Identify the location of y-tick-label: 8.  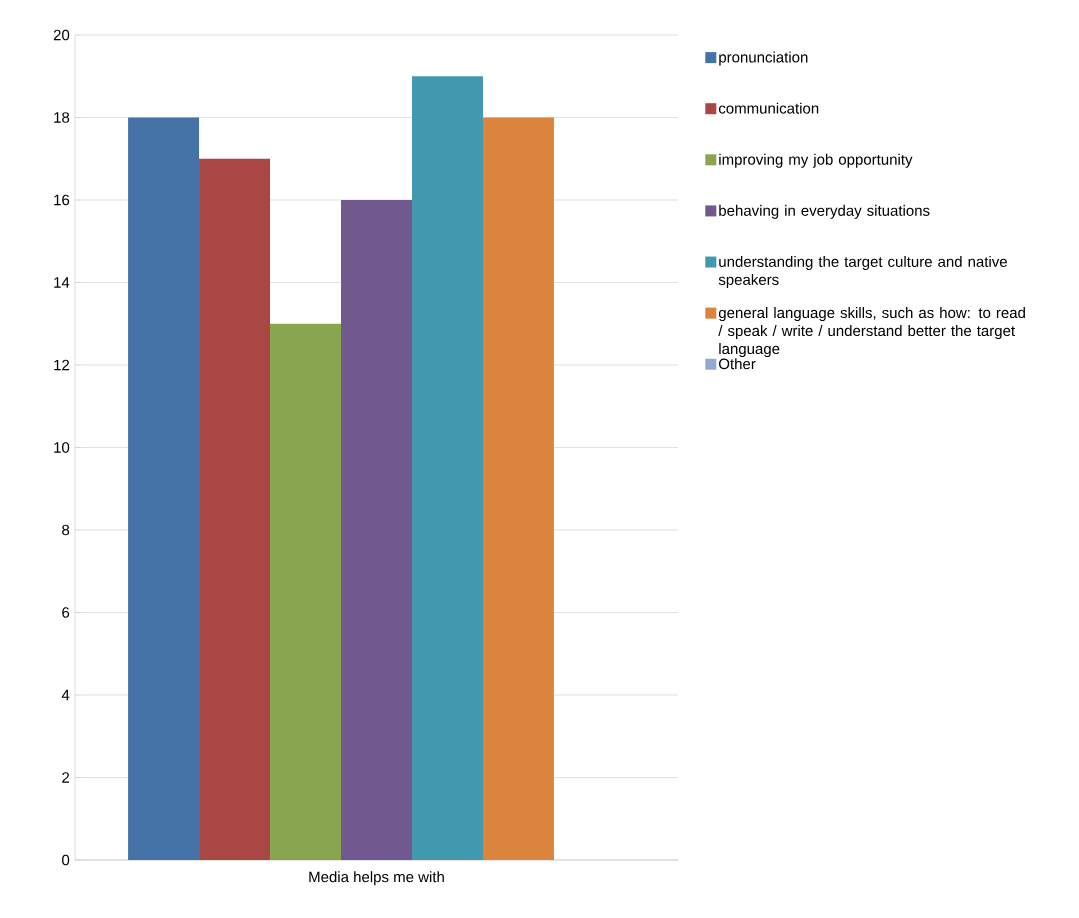
(66, 530).